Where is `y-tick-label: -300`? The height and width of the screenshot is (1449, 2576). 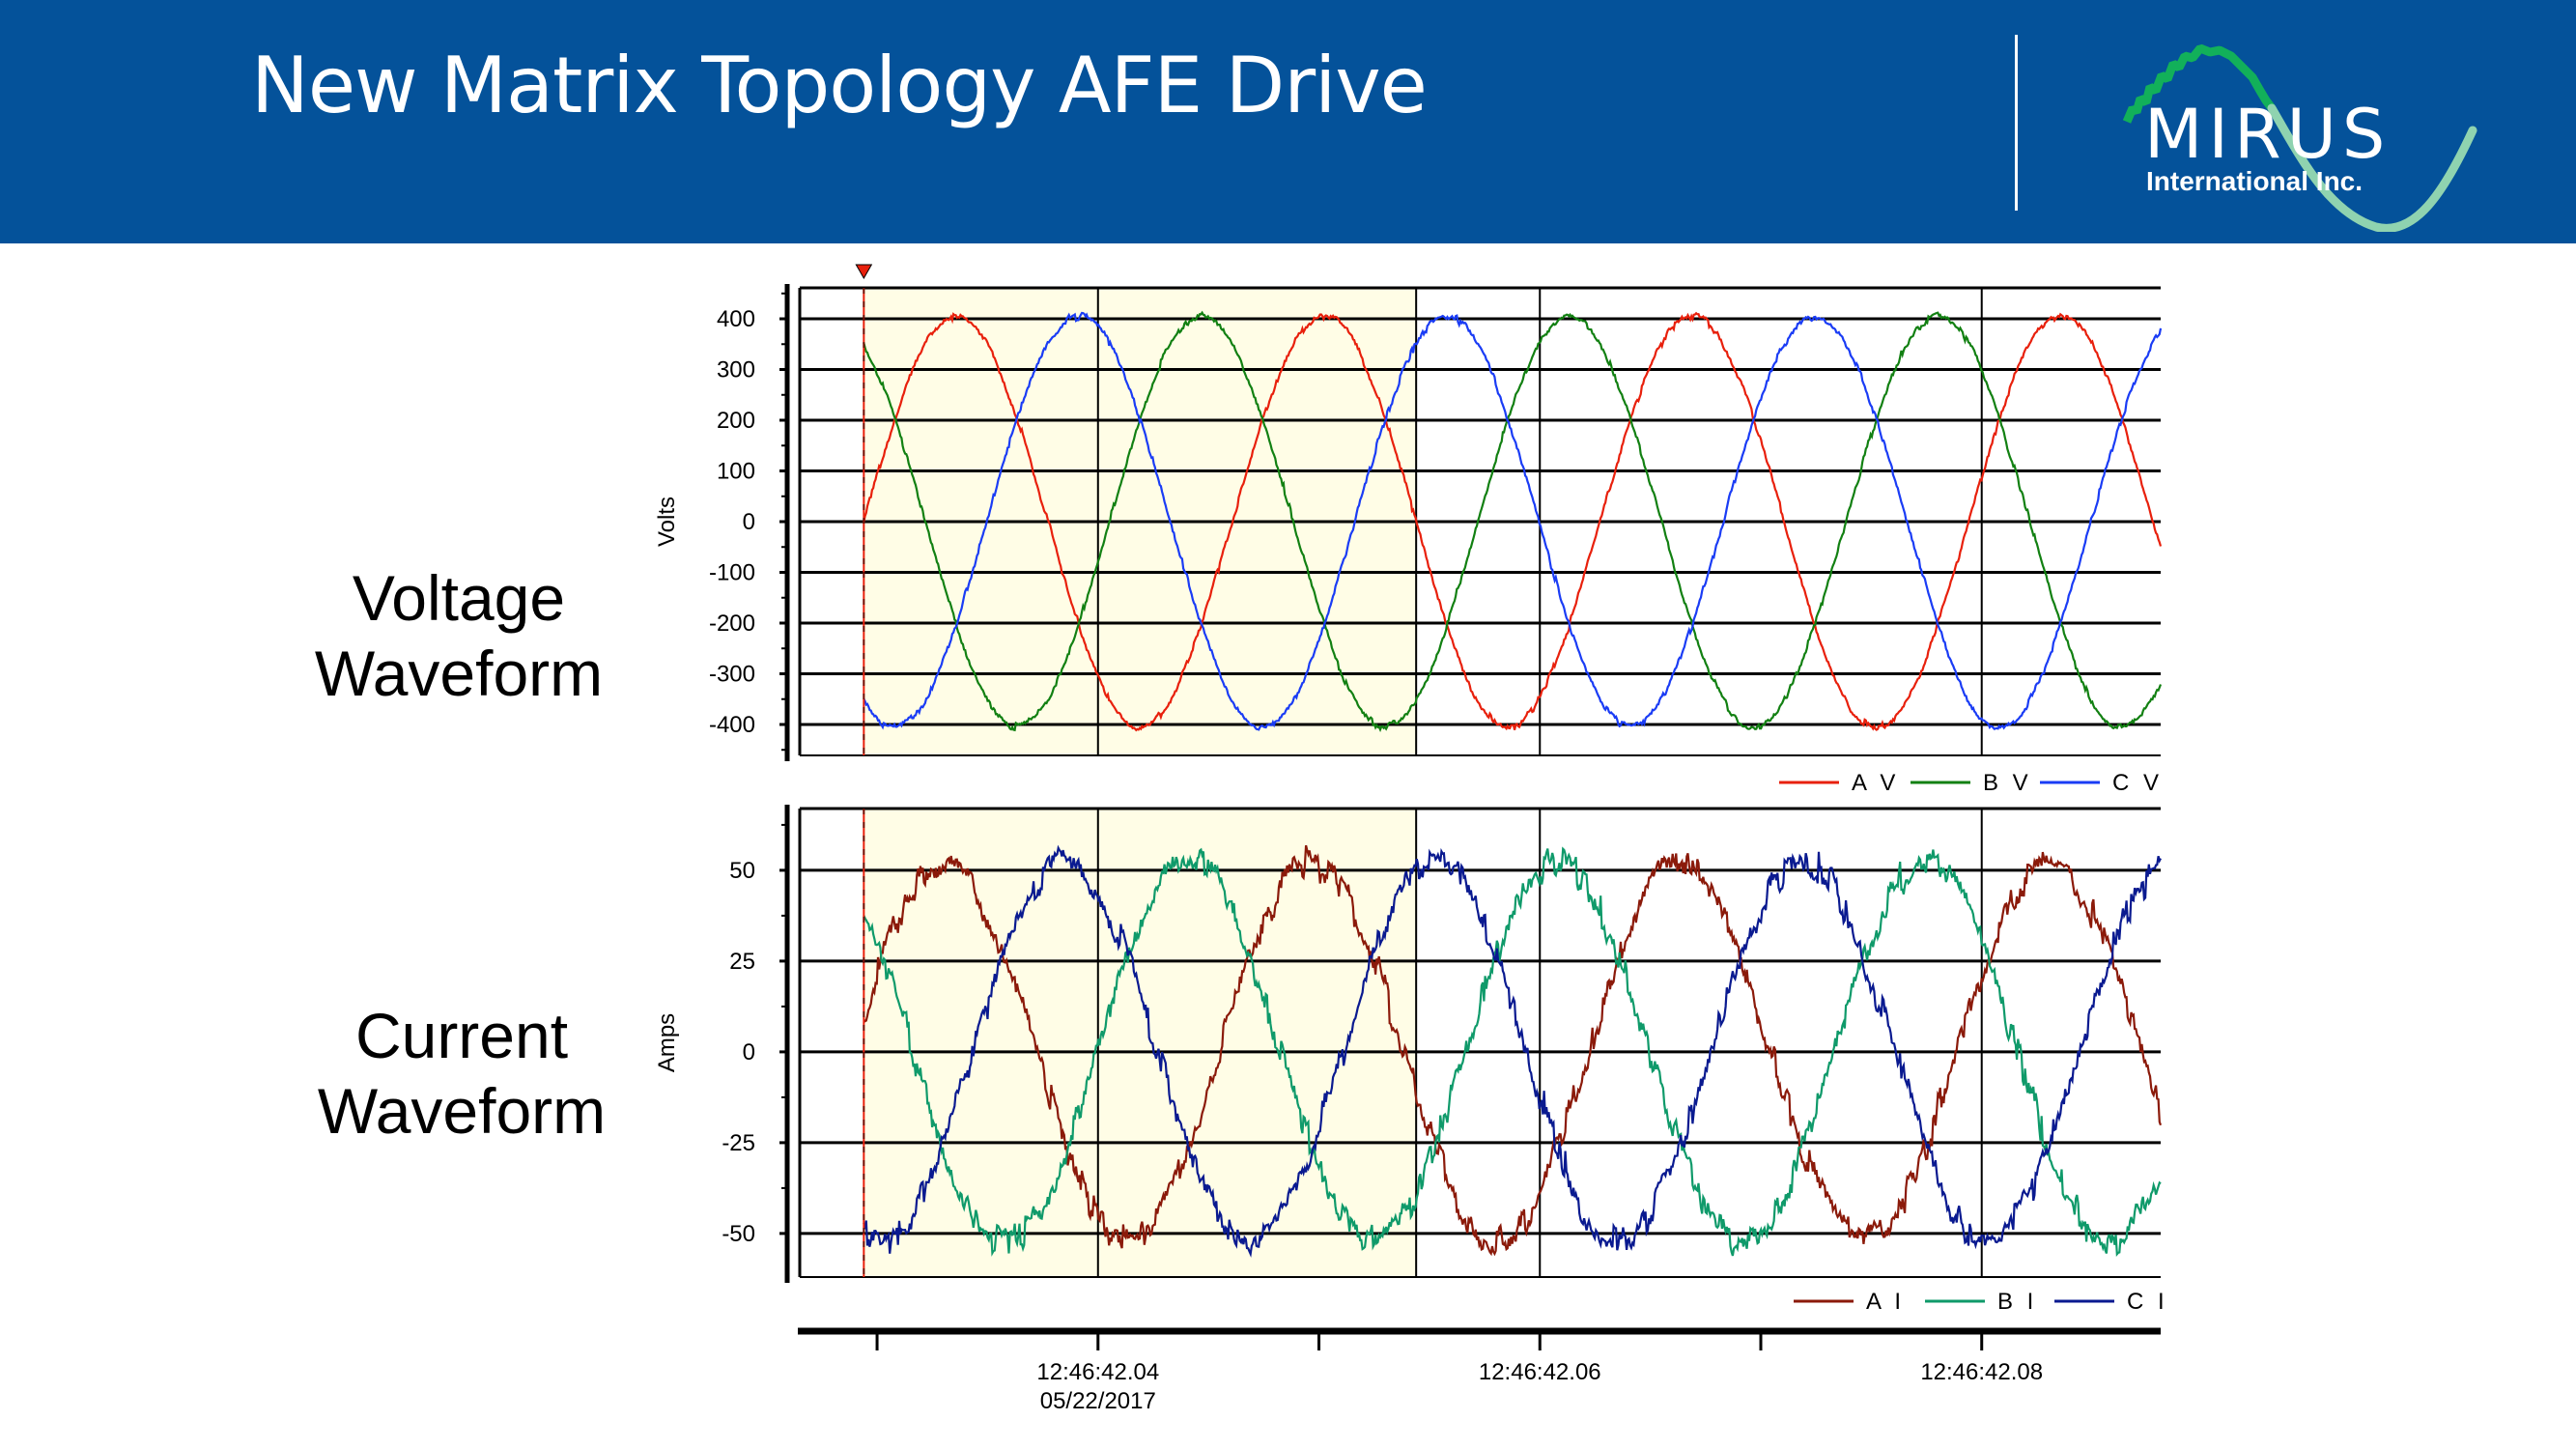
y-tick-label: -300 is located at coordinates (732, 674).